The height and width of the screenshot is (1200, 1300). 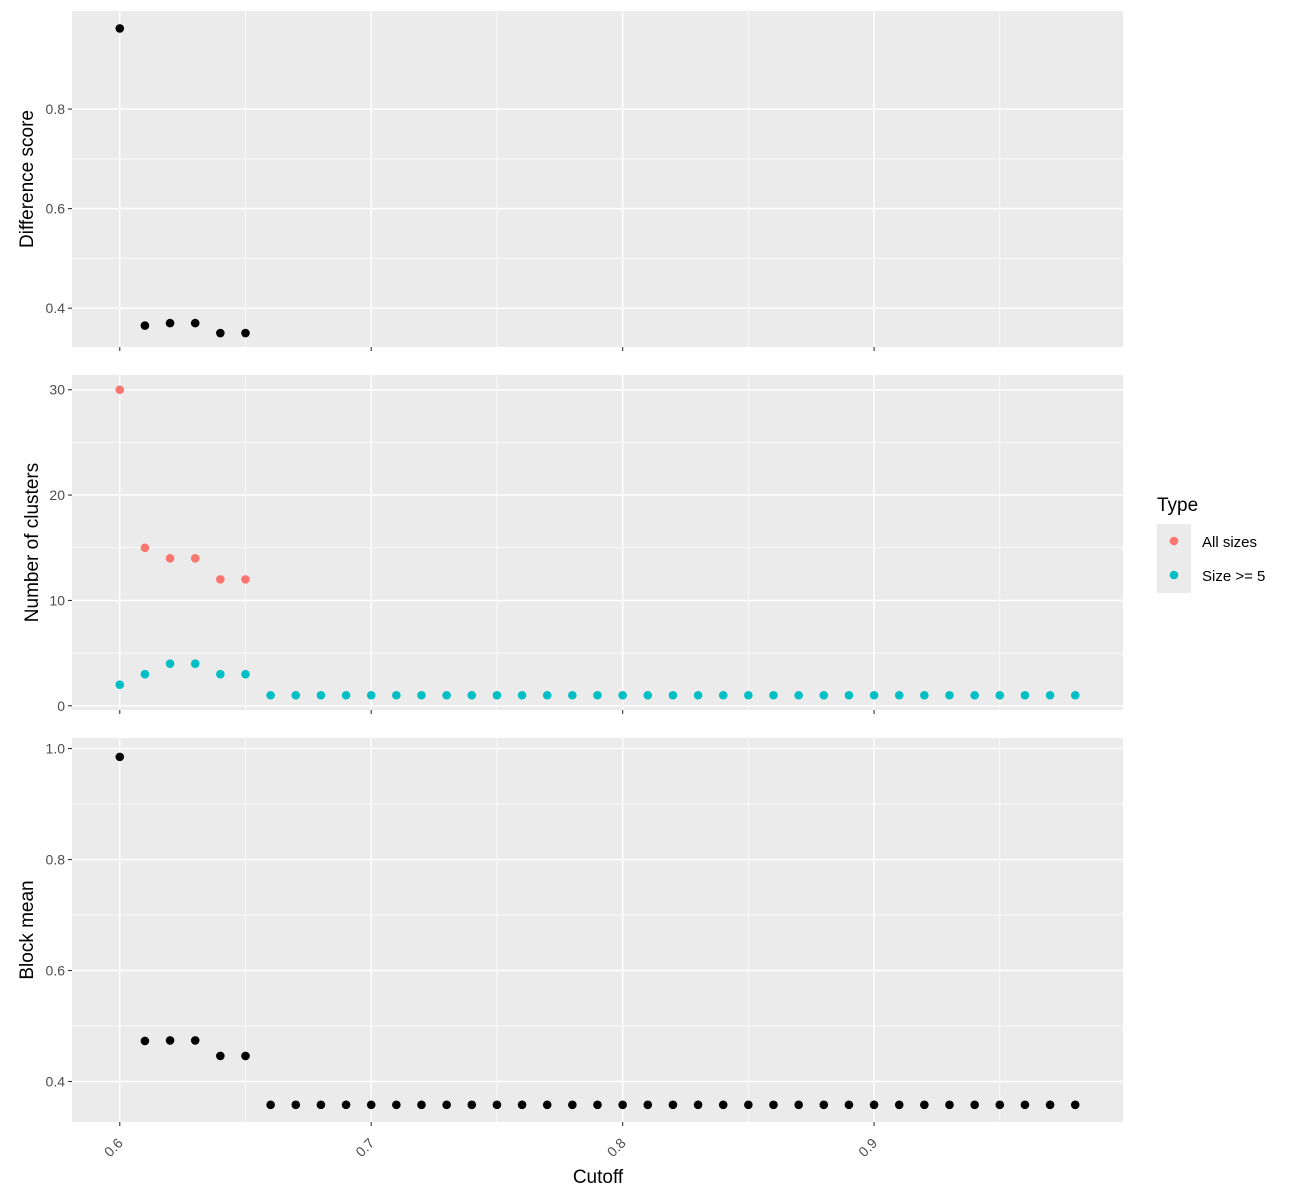 I want to click on legend: Type All sizes Size >= 5, so click(x=1211, y=544).